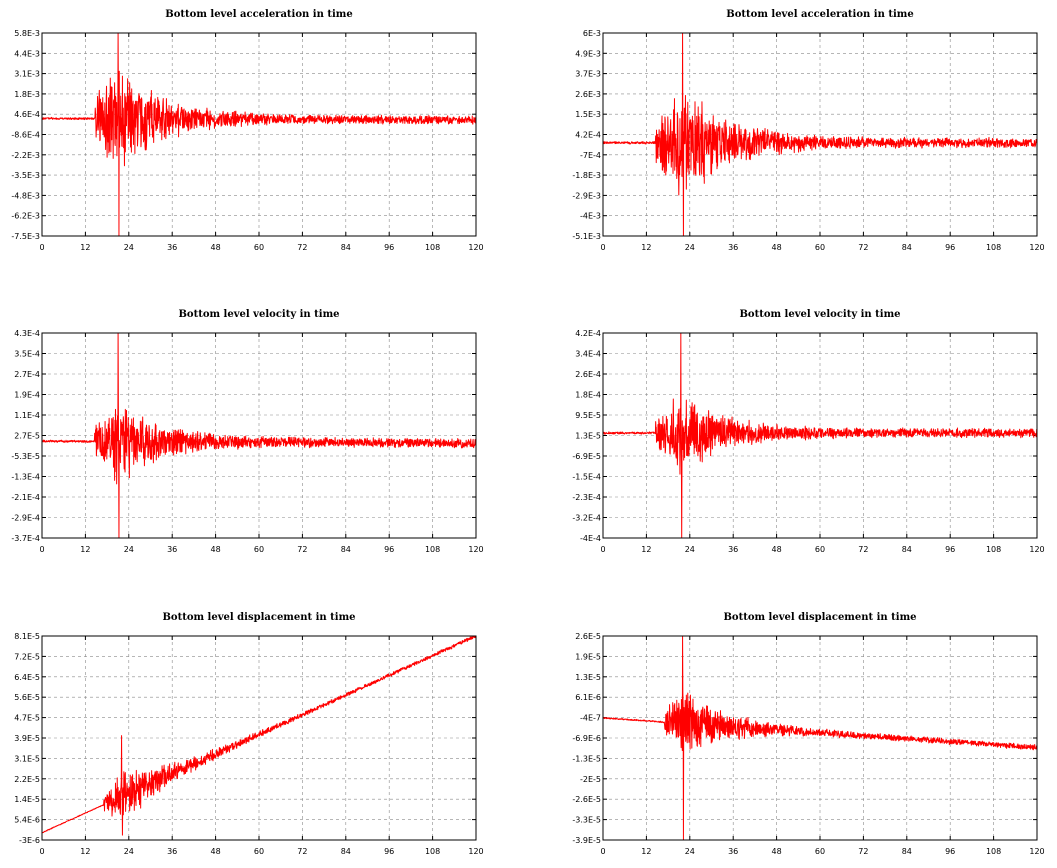 The image size is (1057, 868). Describe the element at coordinates (27, 677) in the screenshot. I see `y-tick-label: 6.4E-5` at that location.